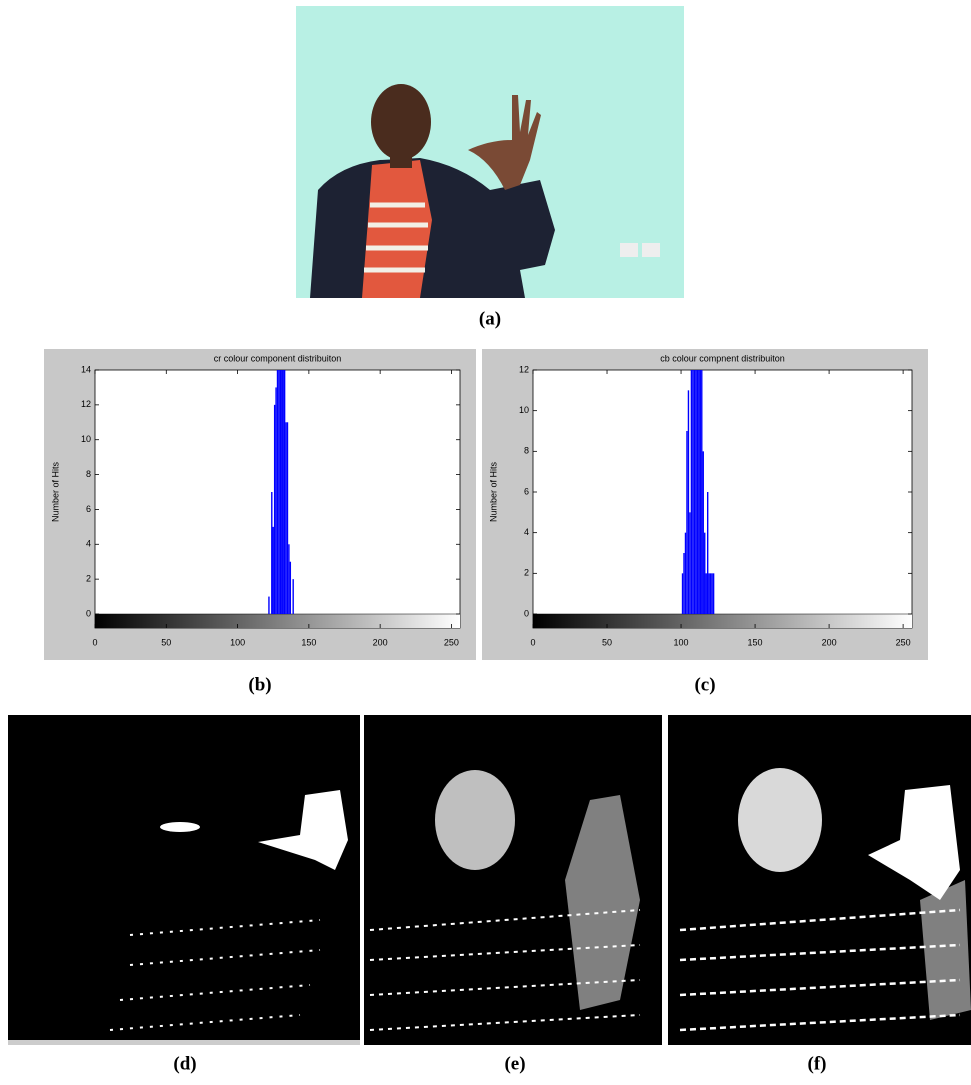 Image resolution: width=971 pixels, height=1085 pixels. What do you see at coordinates (278, 358) in the screenshot?
I see `chart-title: cr colour component distribuiton` at bounding box center [278, 358].